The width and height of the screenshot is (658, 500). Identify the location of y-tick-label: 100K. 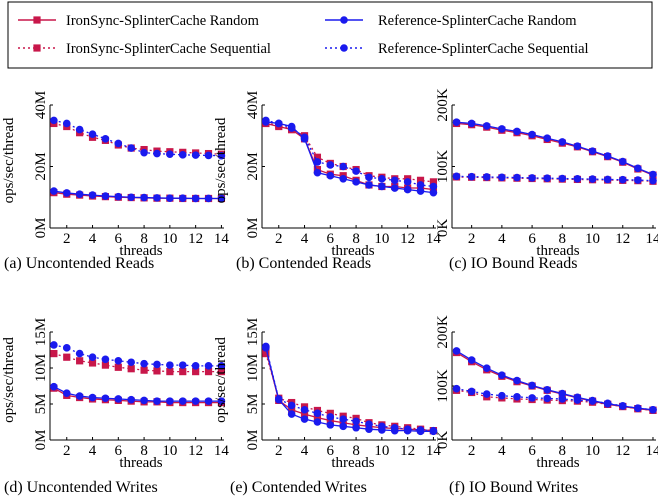
(443, 167).